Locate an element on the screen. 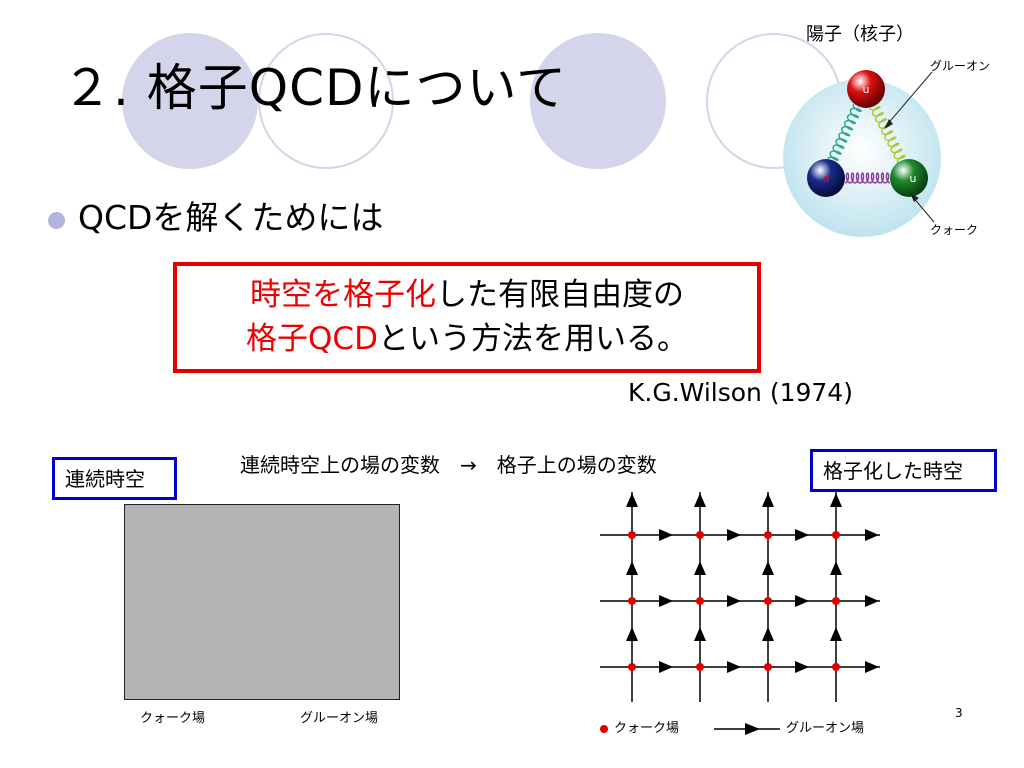 This screenshot has width=1024, height=768. lattice-label: 格子化した時空 is located at coordinates (903, 470).